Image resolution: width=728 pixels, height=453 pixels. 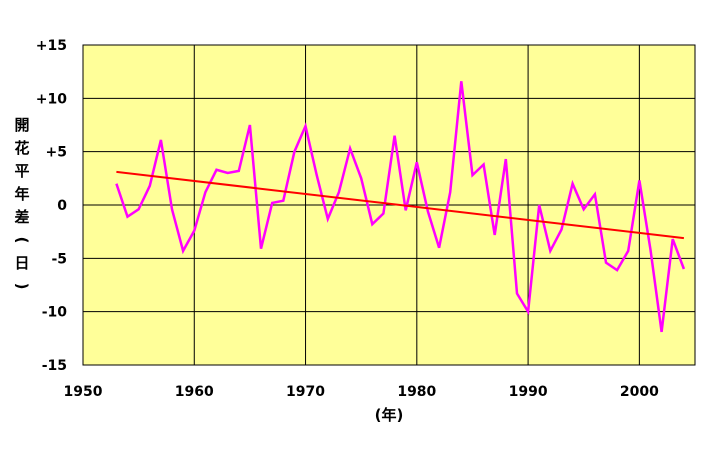 I want to click on y-tick-label: +10, so click(x=51, y=99).